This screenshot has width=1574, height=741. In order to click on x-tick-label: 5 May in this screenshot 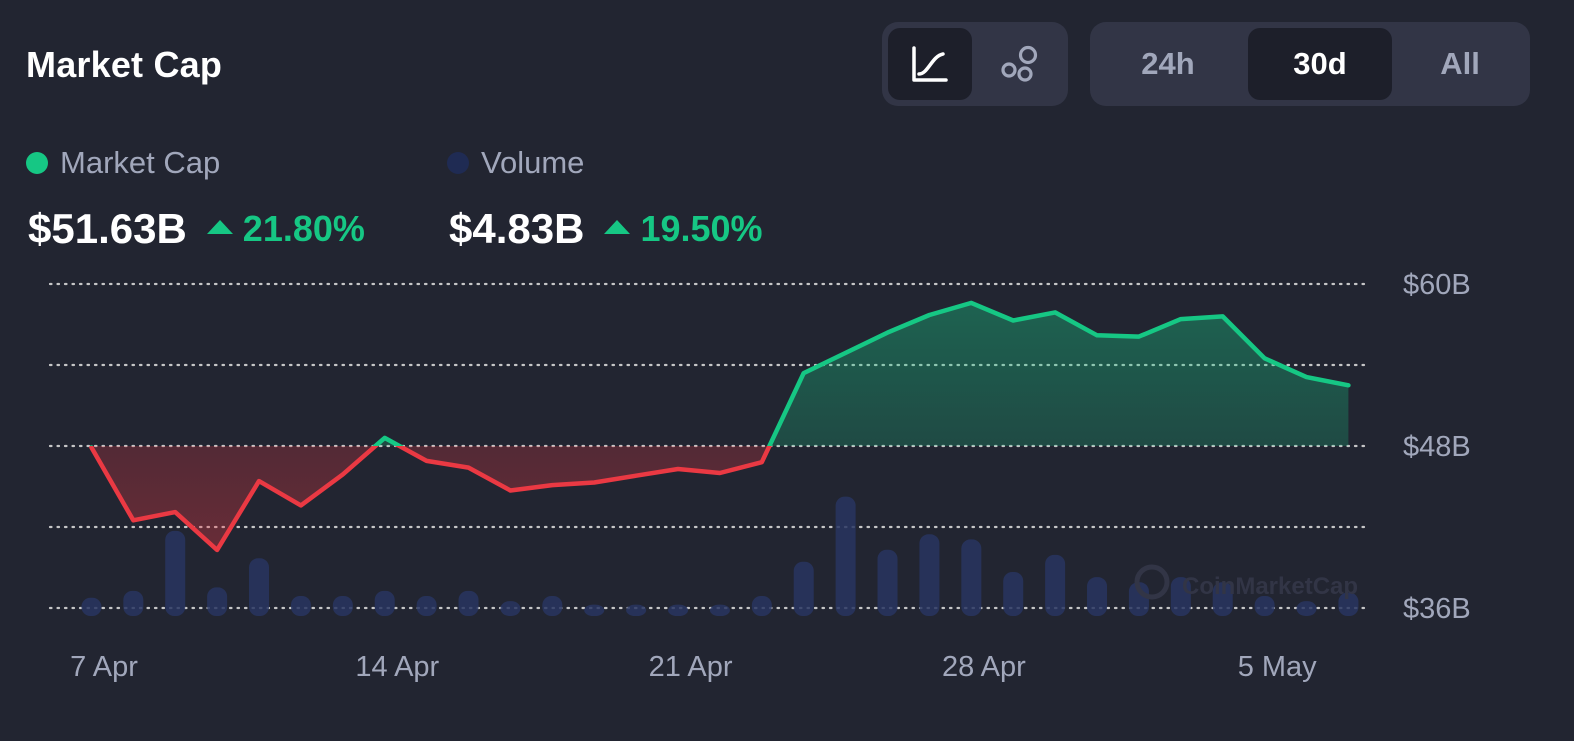, I will do `click(1277, 667)`.